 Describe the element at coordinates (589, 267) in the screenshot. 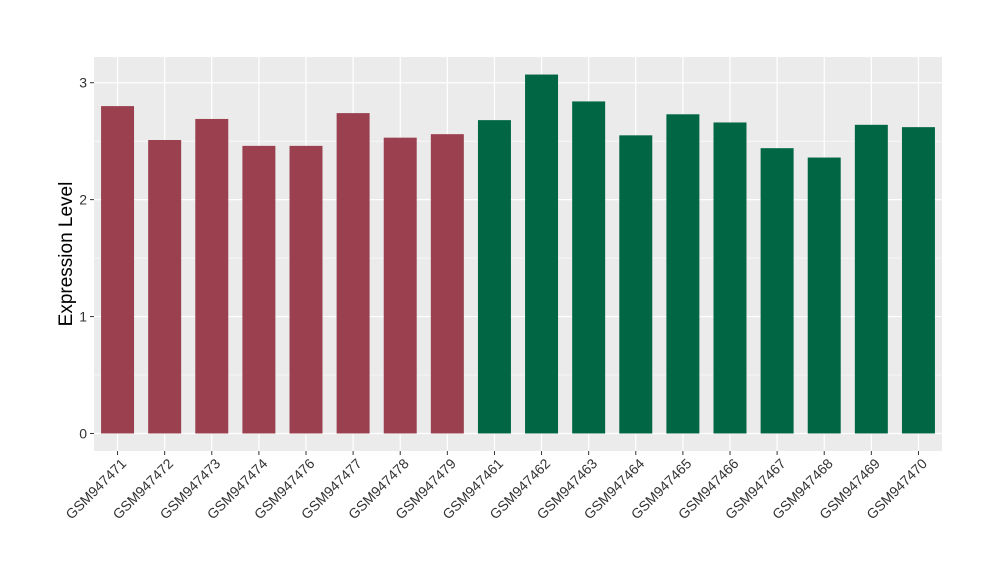

I see `bar-GSM947463` at that location.